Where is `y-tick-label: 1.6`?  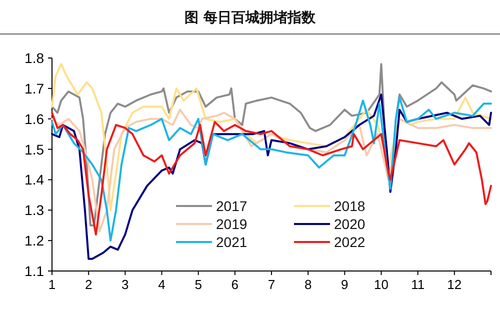
y-tick-label: 1.6 is located at coordinates (34, 118).